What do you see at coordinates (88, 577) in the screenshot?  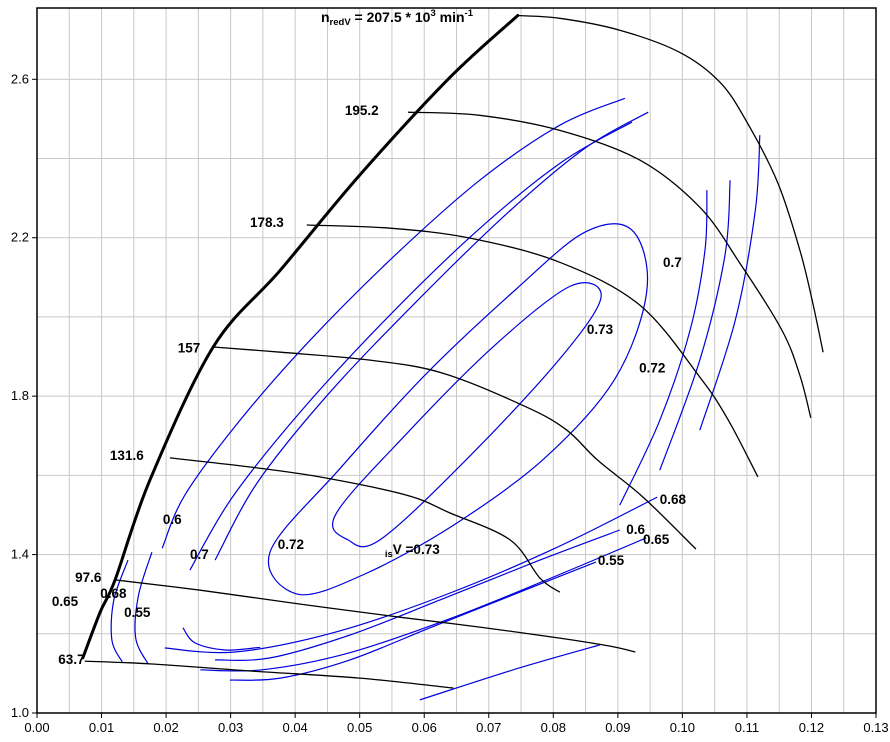 I see `speed-line-label: 97.6` at bounding box center [88, 577].